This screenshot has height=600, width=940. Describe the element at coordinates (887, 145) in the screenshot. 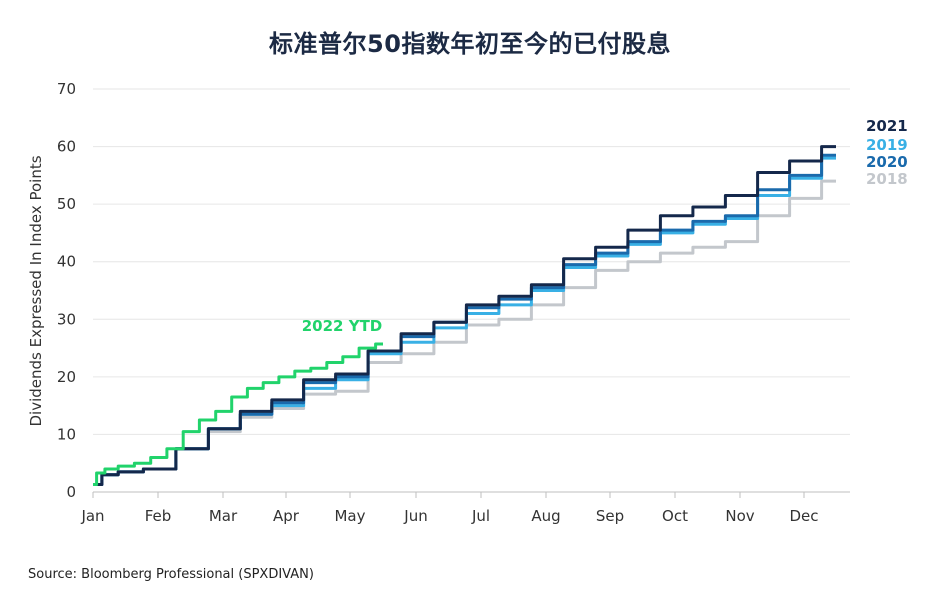

I see `legend-2019: 2019` at that location.